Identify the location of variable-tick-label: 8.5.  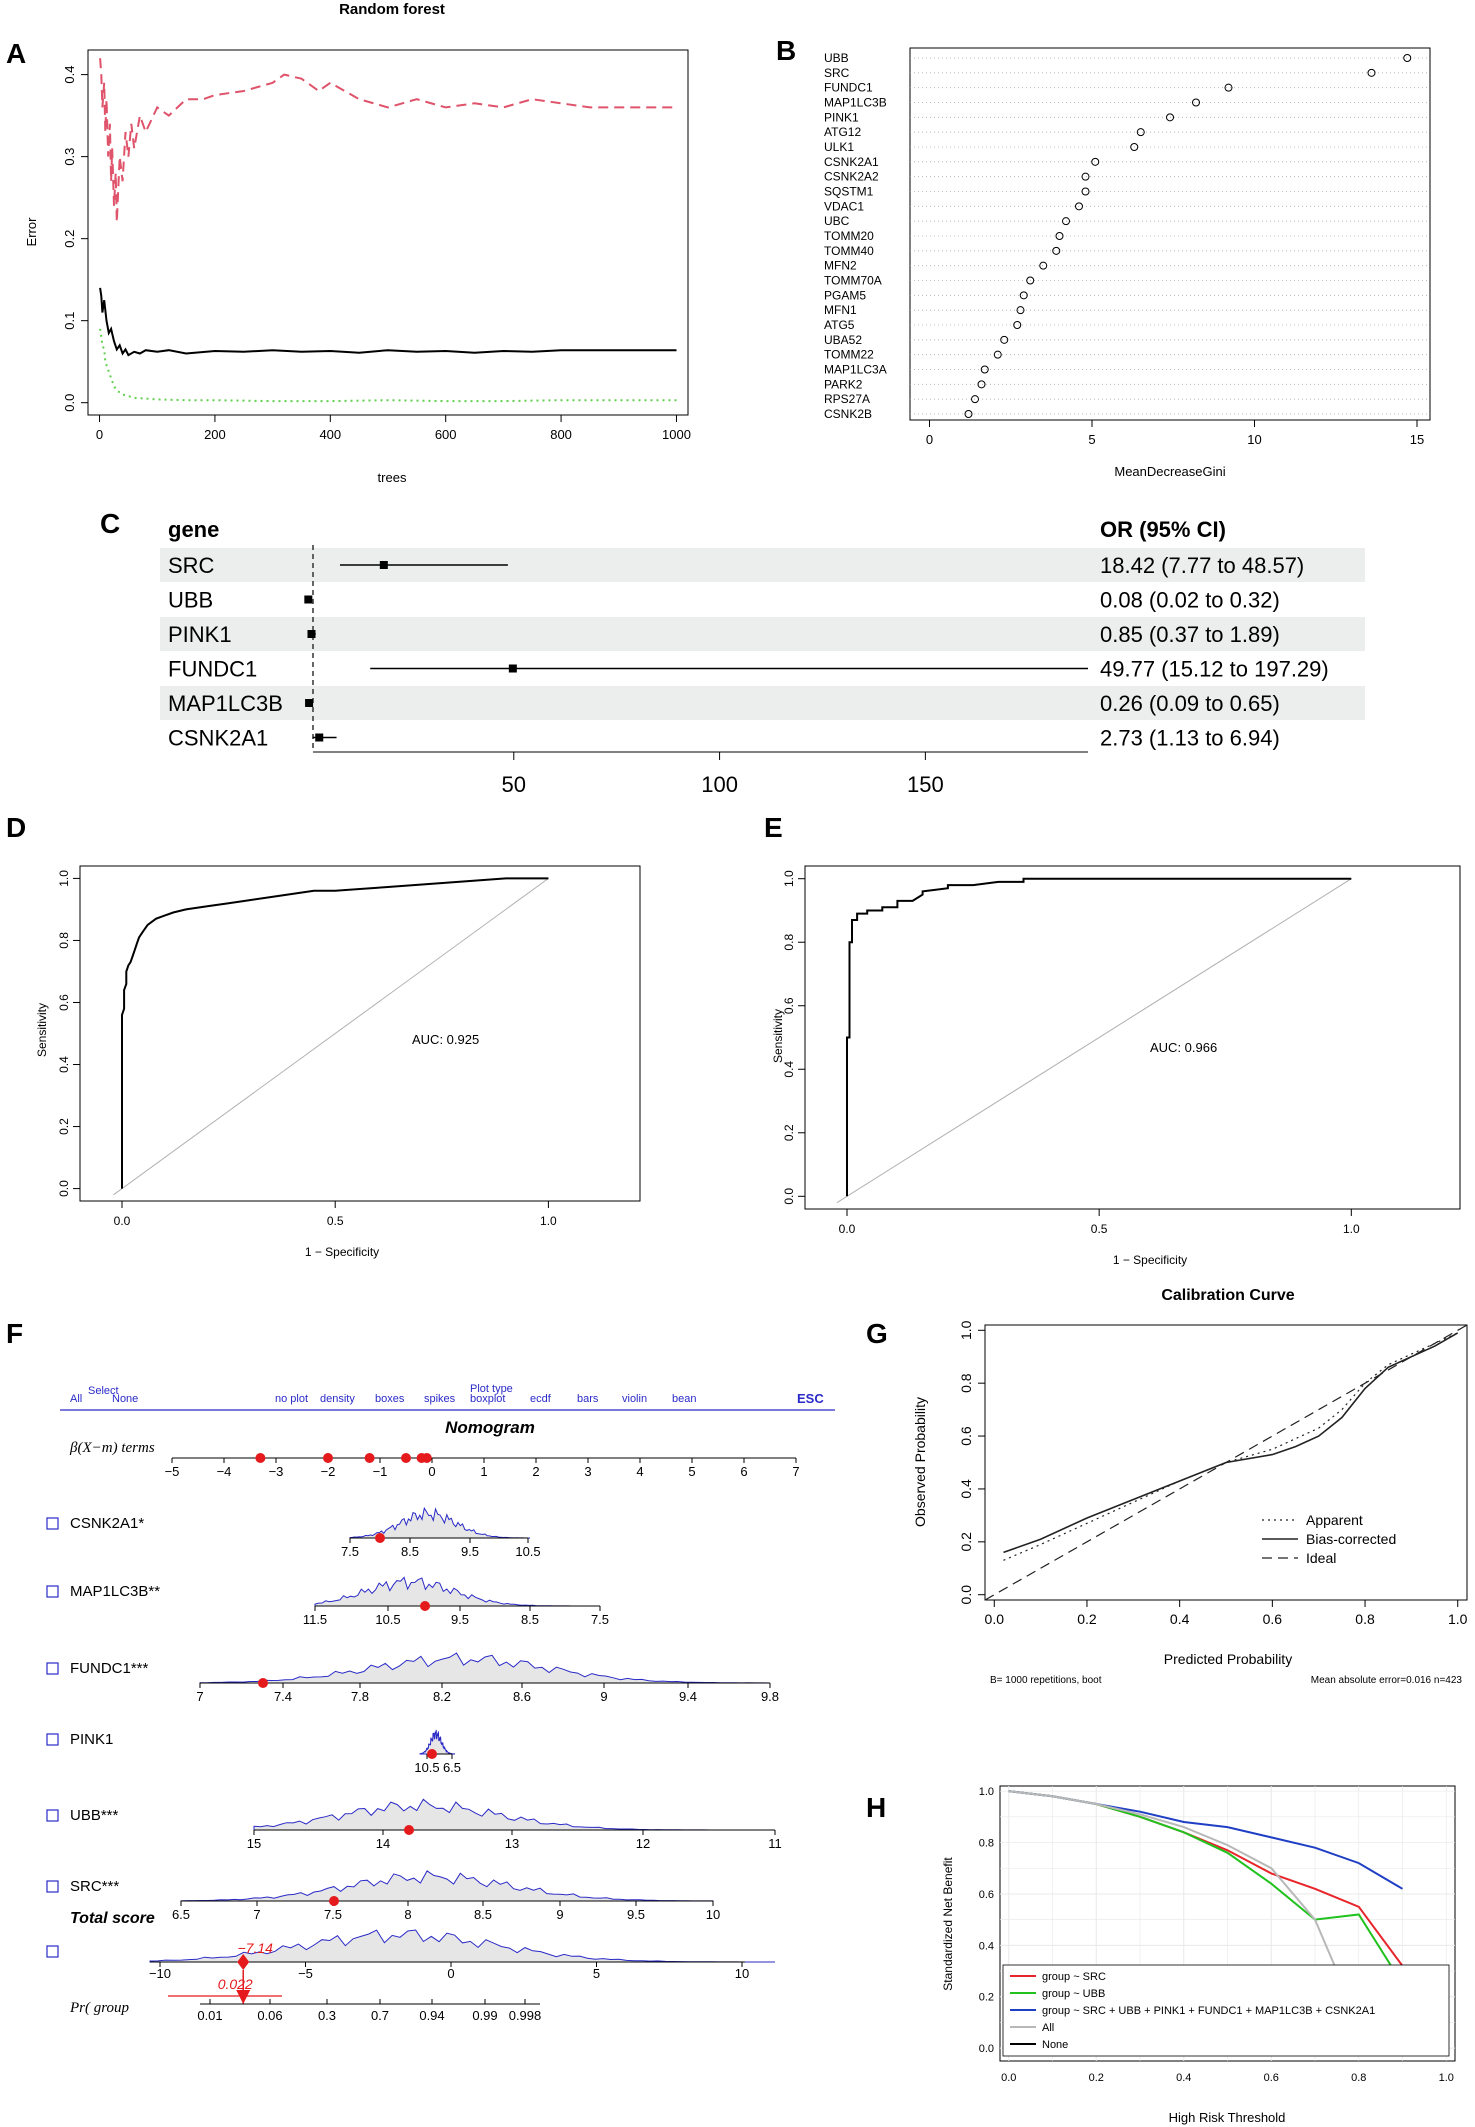
(530, 1619).